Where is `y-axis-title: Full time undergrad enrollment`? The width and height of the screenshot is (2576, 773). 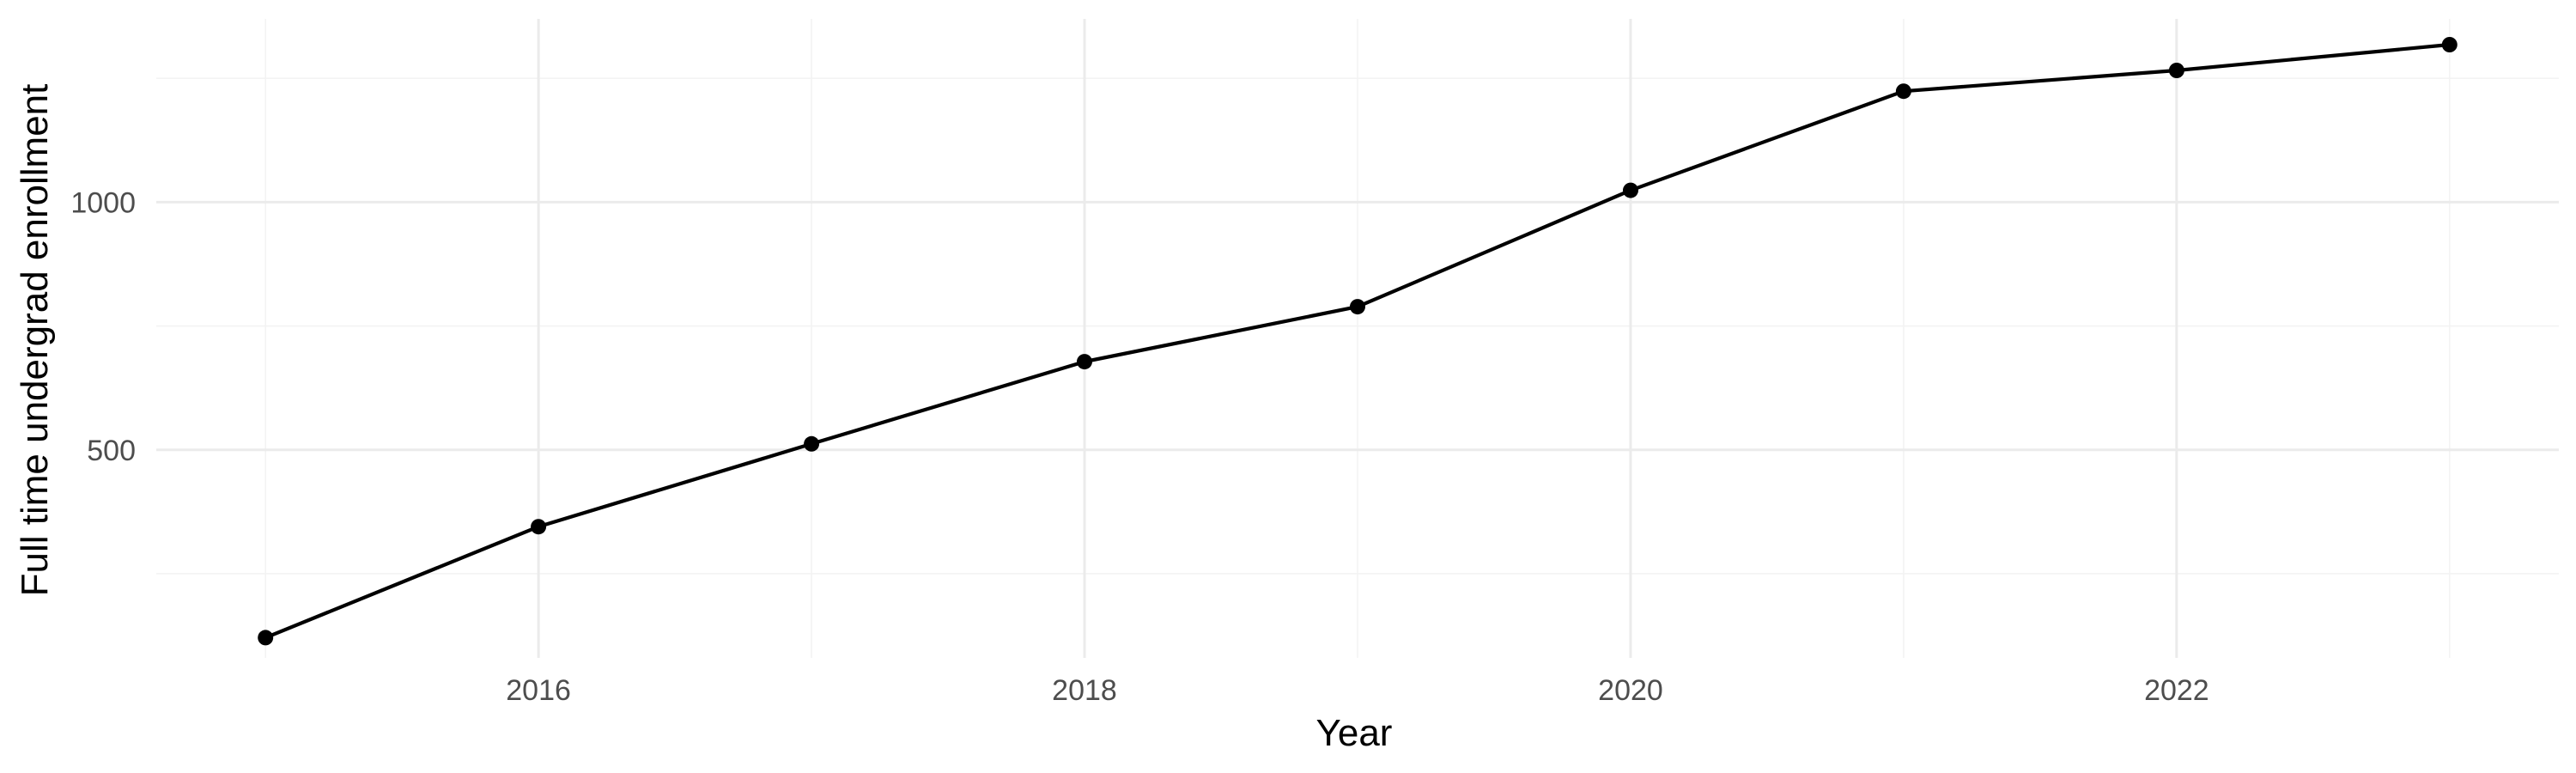
y-axis-title: Full time undergrad enrollment is located at coordinates (35, 340).